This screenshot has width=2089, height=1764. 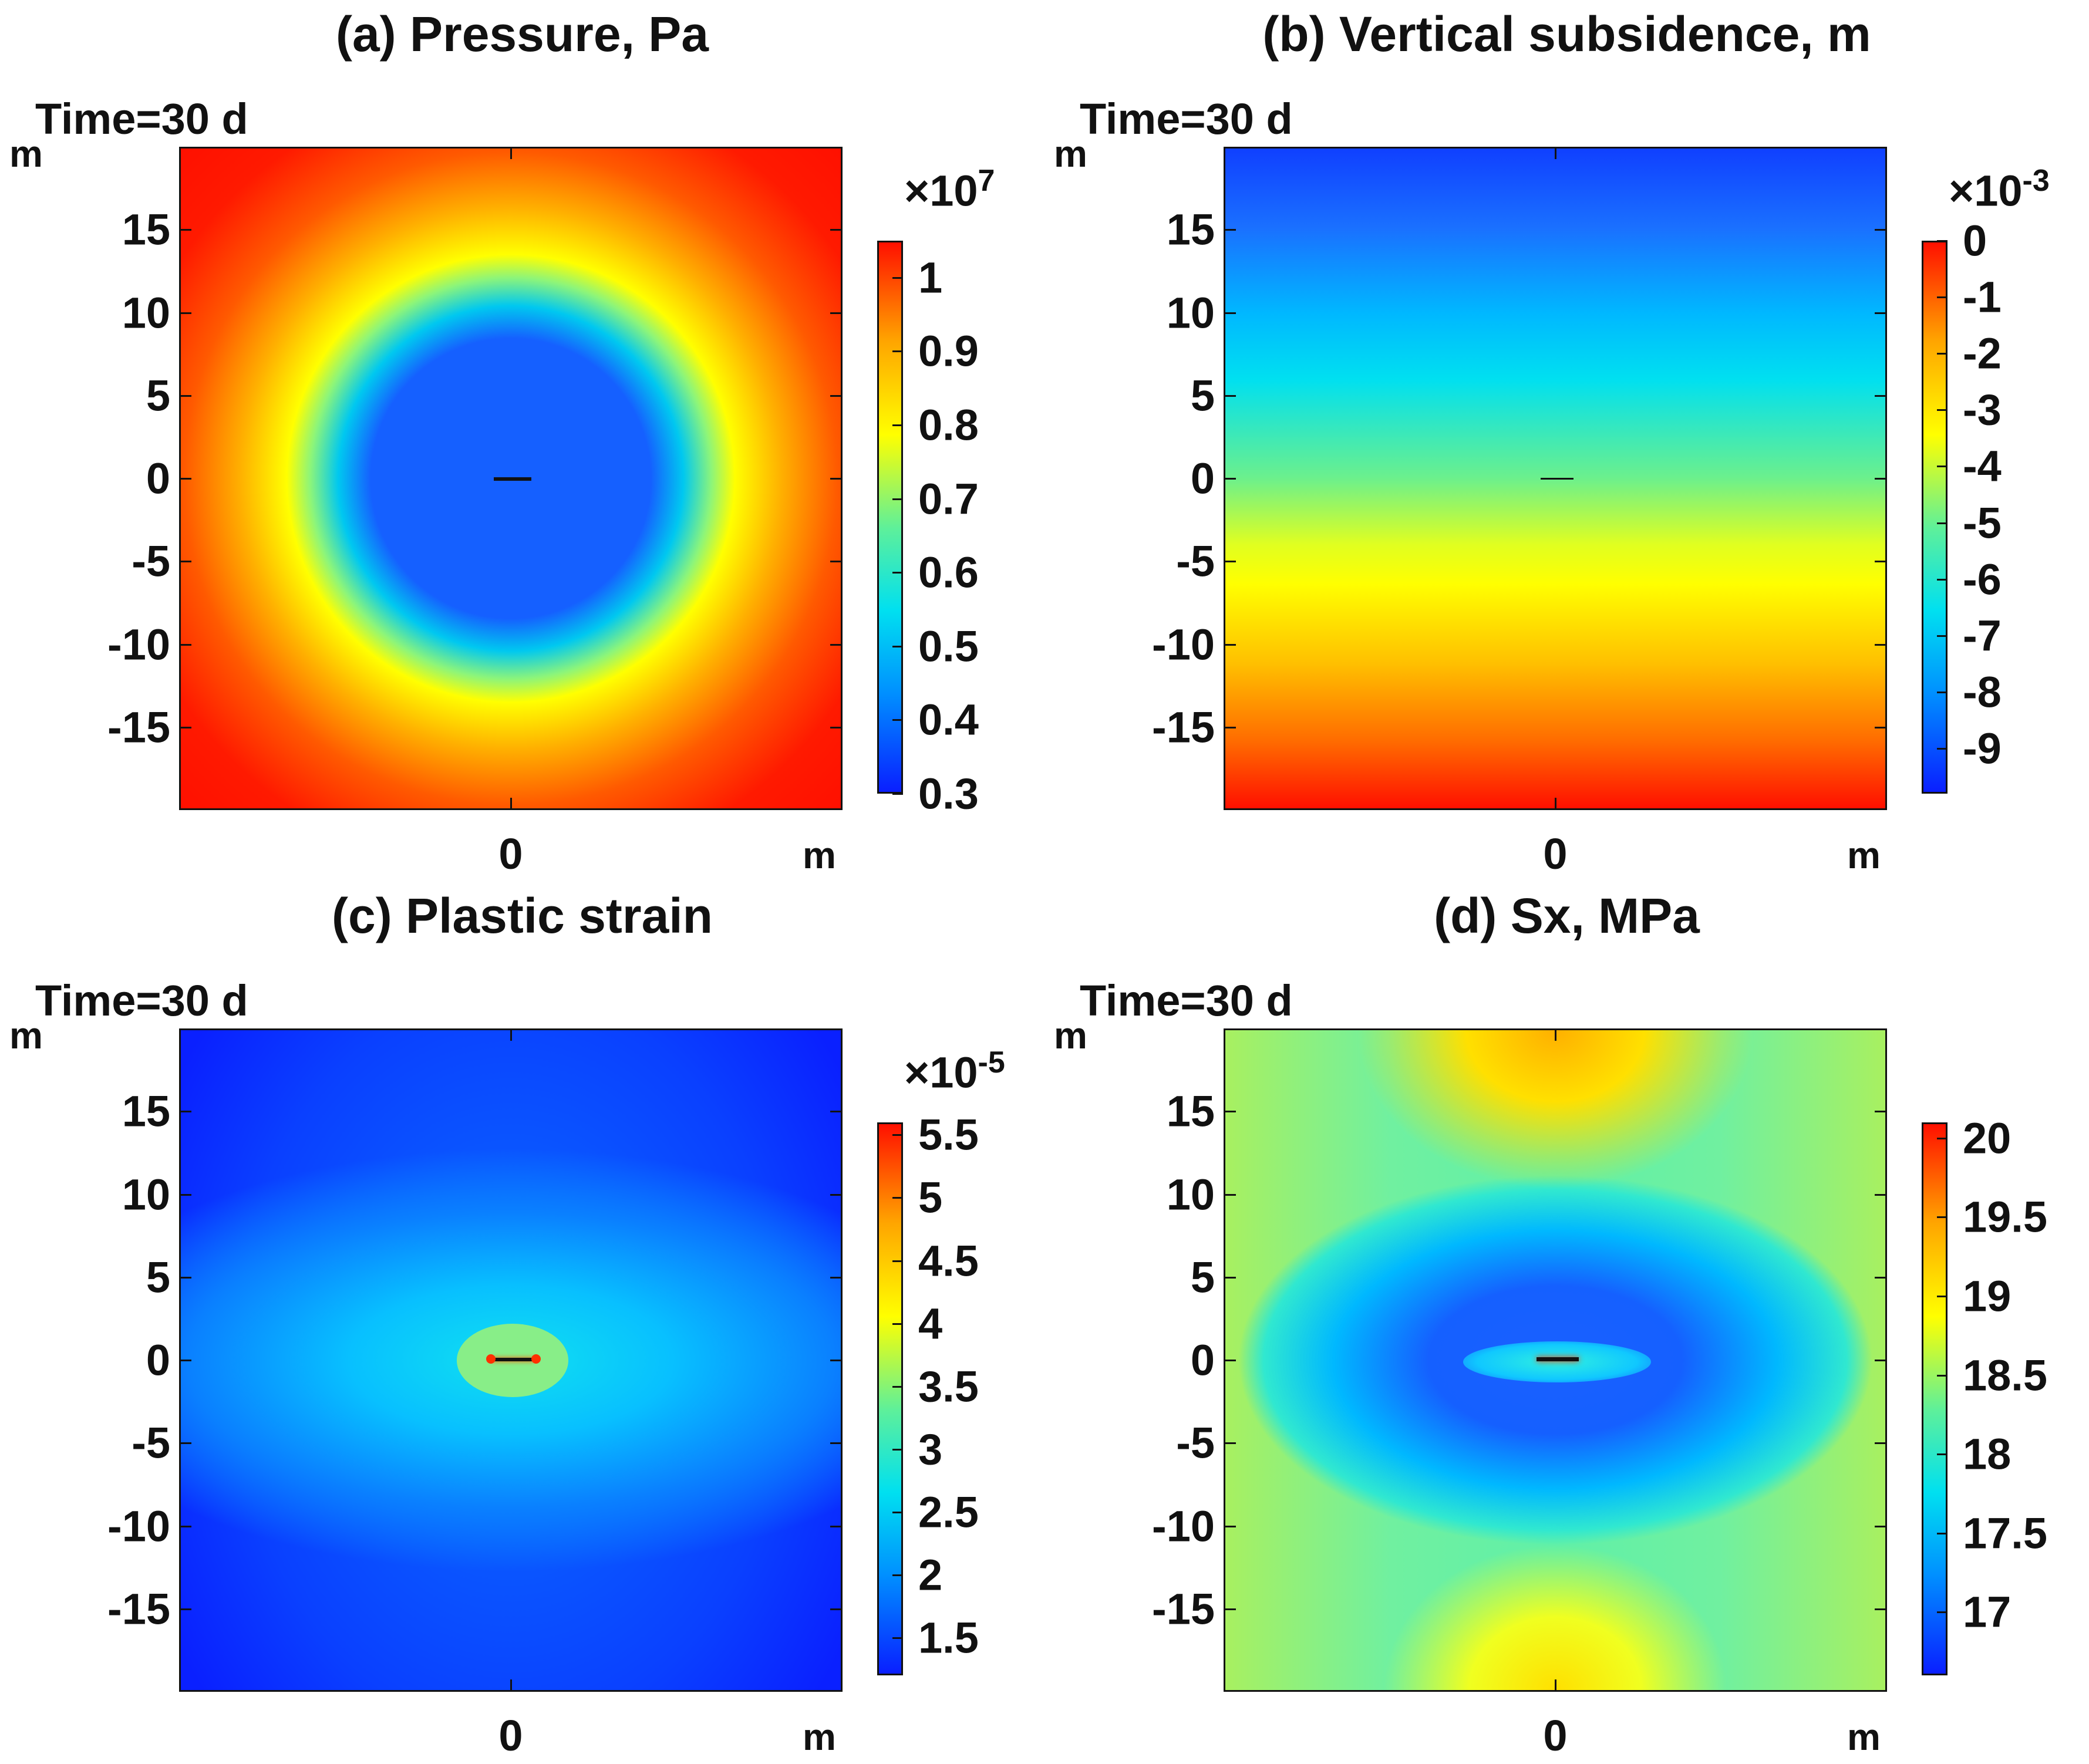 I want to click on colorbar-tick-label: 2, so click(x=930, y=1575).